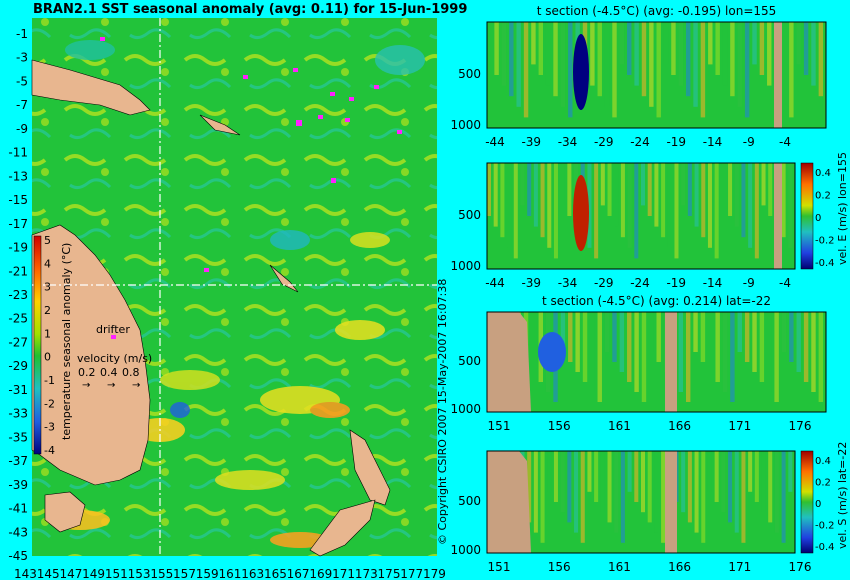  Describe the element at coordinates (18, 271) in the screenshot. I see `lat-tick-label: -21` at that location.